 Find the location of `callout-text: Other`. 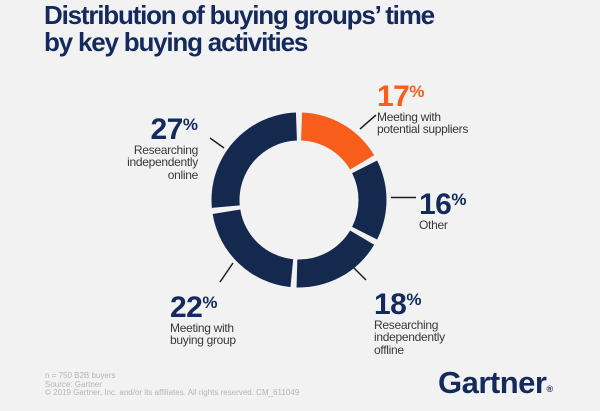

callout-text: Other is located at coordinates (433, 225).